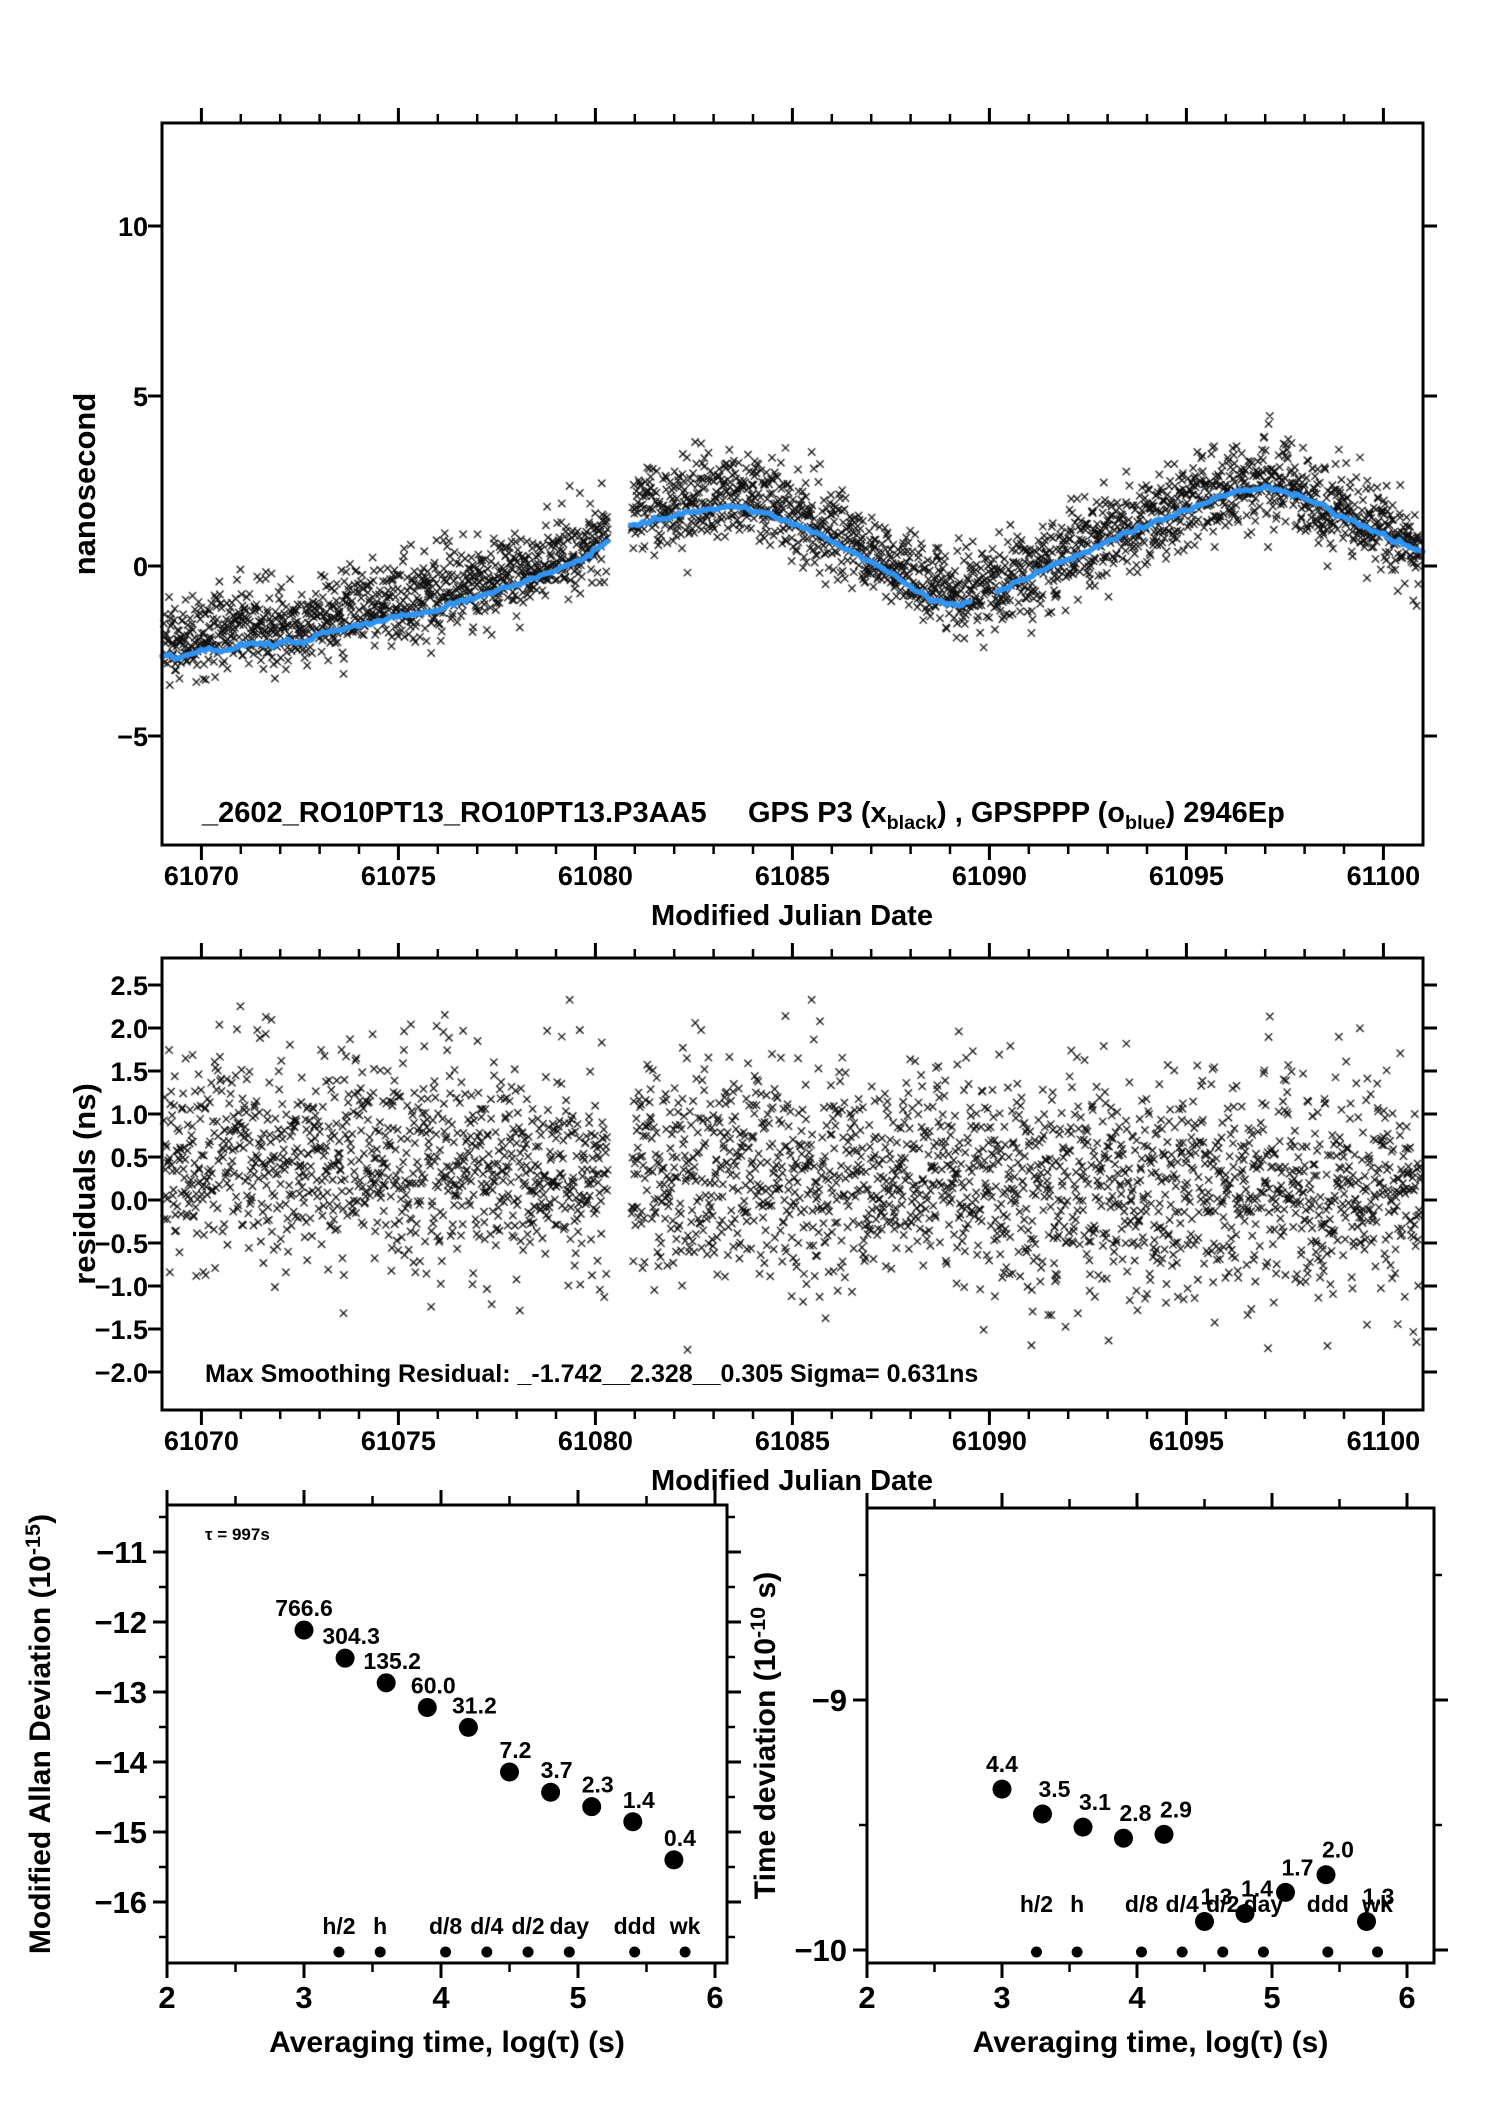 This screenshot has height=2105, width=1488. Describe the element at coordinates (120, 1902) in the screenshot. I see `p3-ytick-label: −16` at that location.